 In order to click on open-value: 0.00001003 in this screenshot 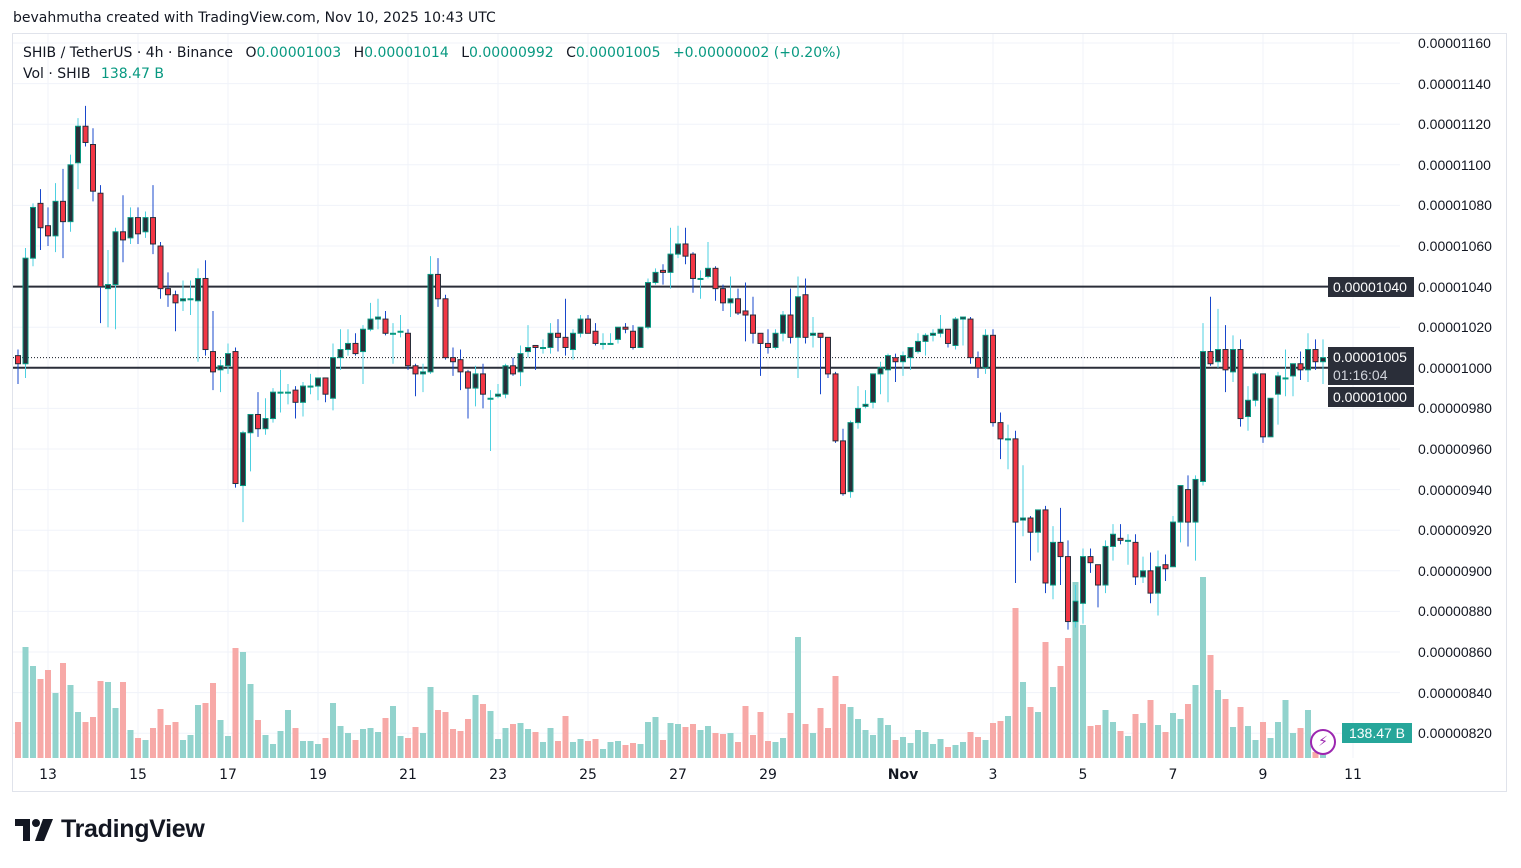, I will do `click(299, 53)`.